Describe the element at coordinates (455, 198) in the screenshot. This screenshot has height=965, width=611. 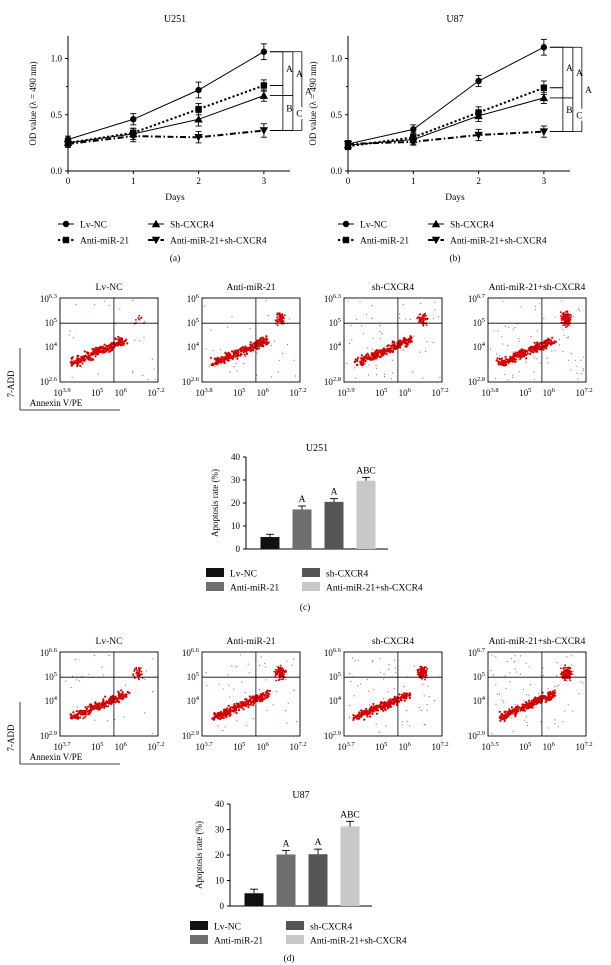
I see `x-axis-label: Days` at that location.